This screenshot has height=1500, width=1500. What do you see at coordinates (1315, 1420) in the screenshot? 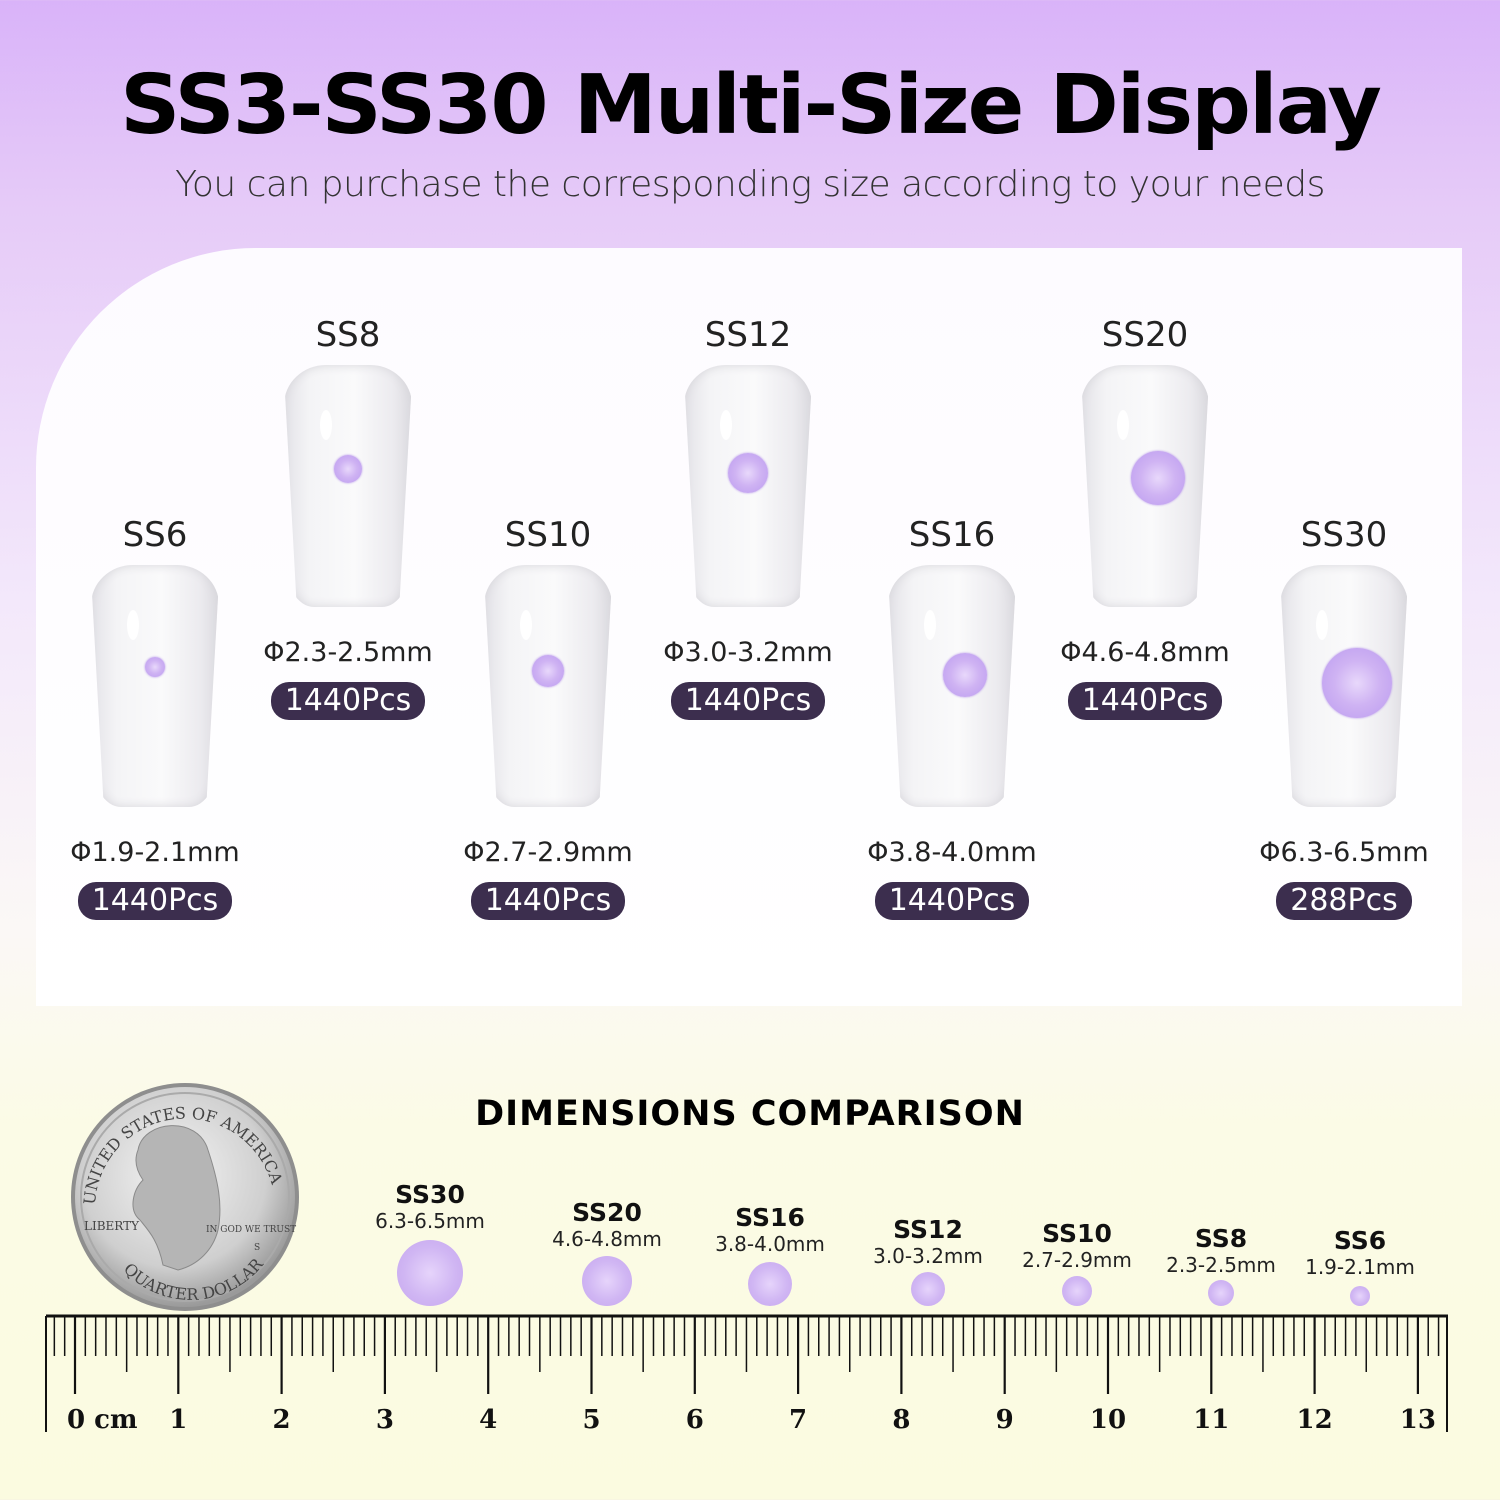
I see `ruler-label: 12` at bounding box center [1315, 1420].